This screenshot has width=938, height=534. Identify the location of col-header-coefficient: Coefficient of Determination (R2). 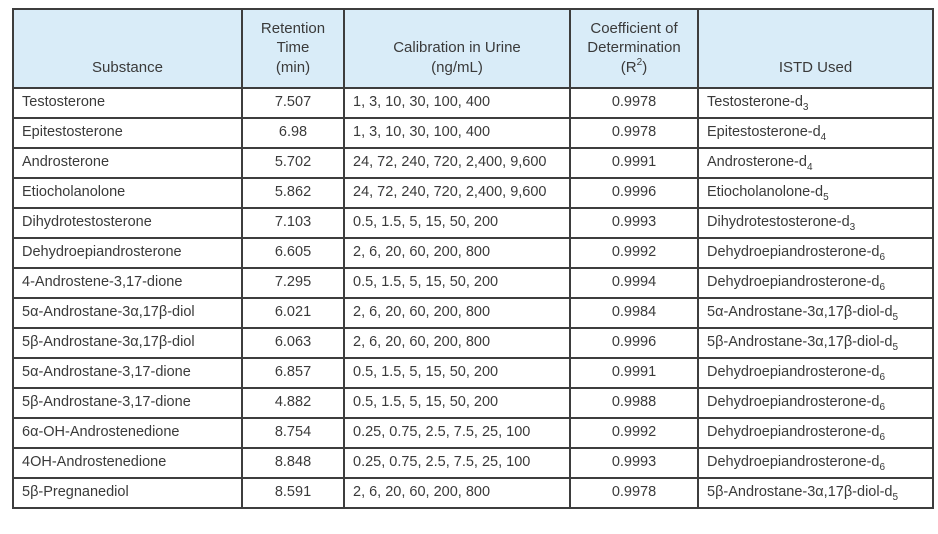
(634, 48).